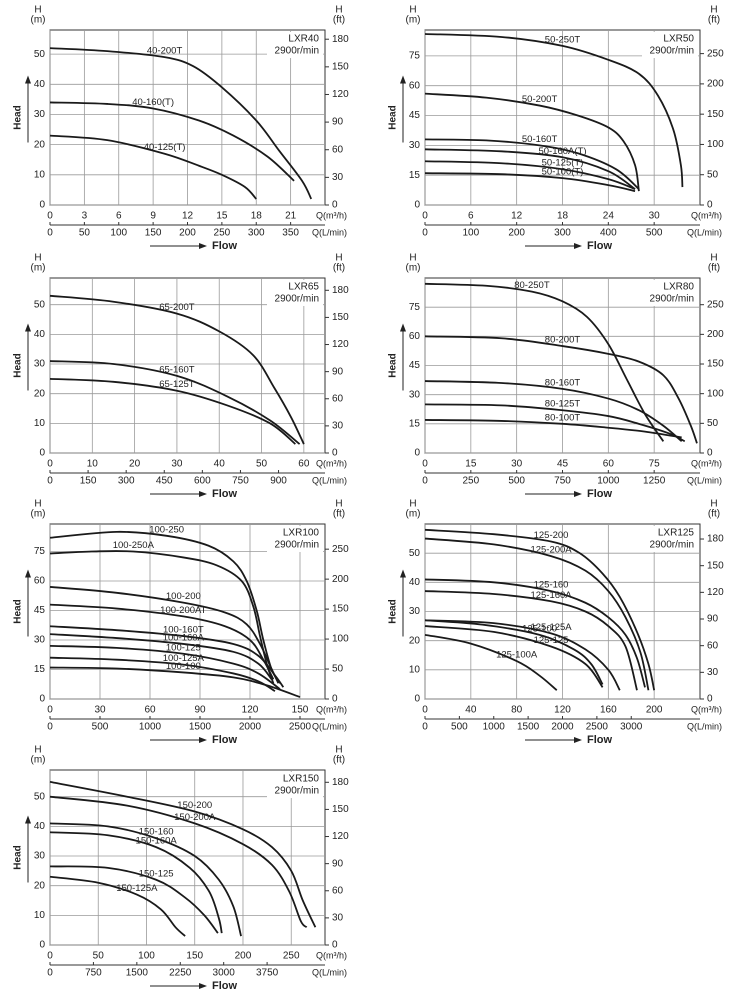  I want to click on y-tick-label: 40, so click(40, 84).